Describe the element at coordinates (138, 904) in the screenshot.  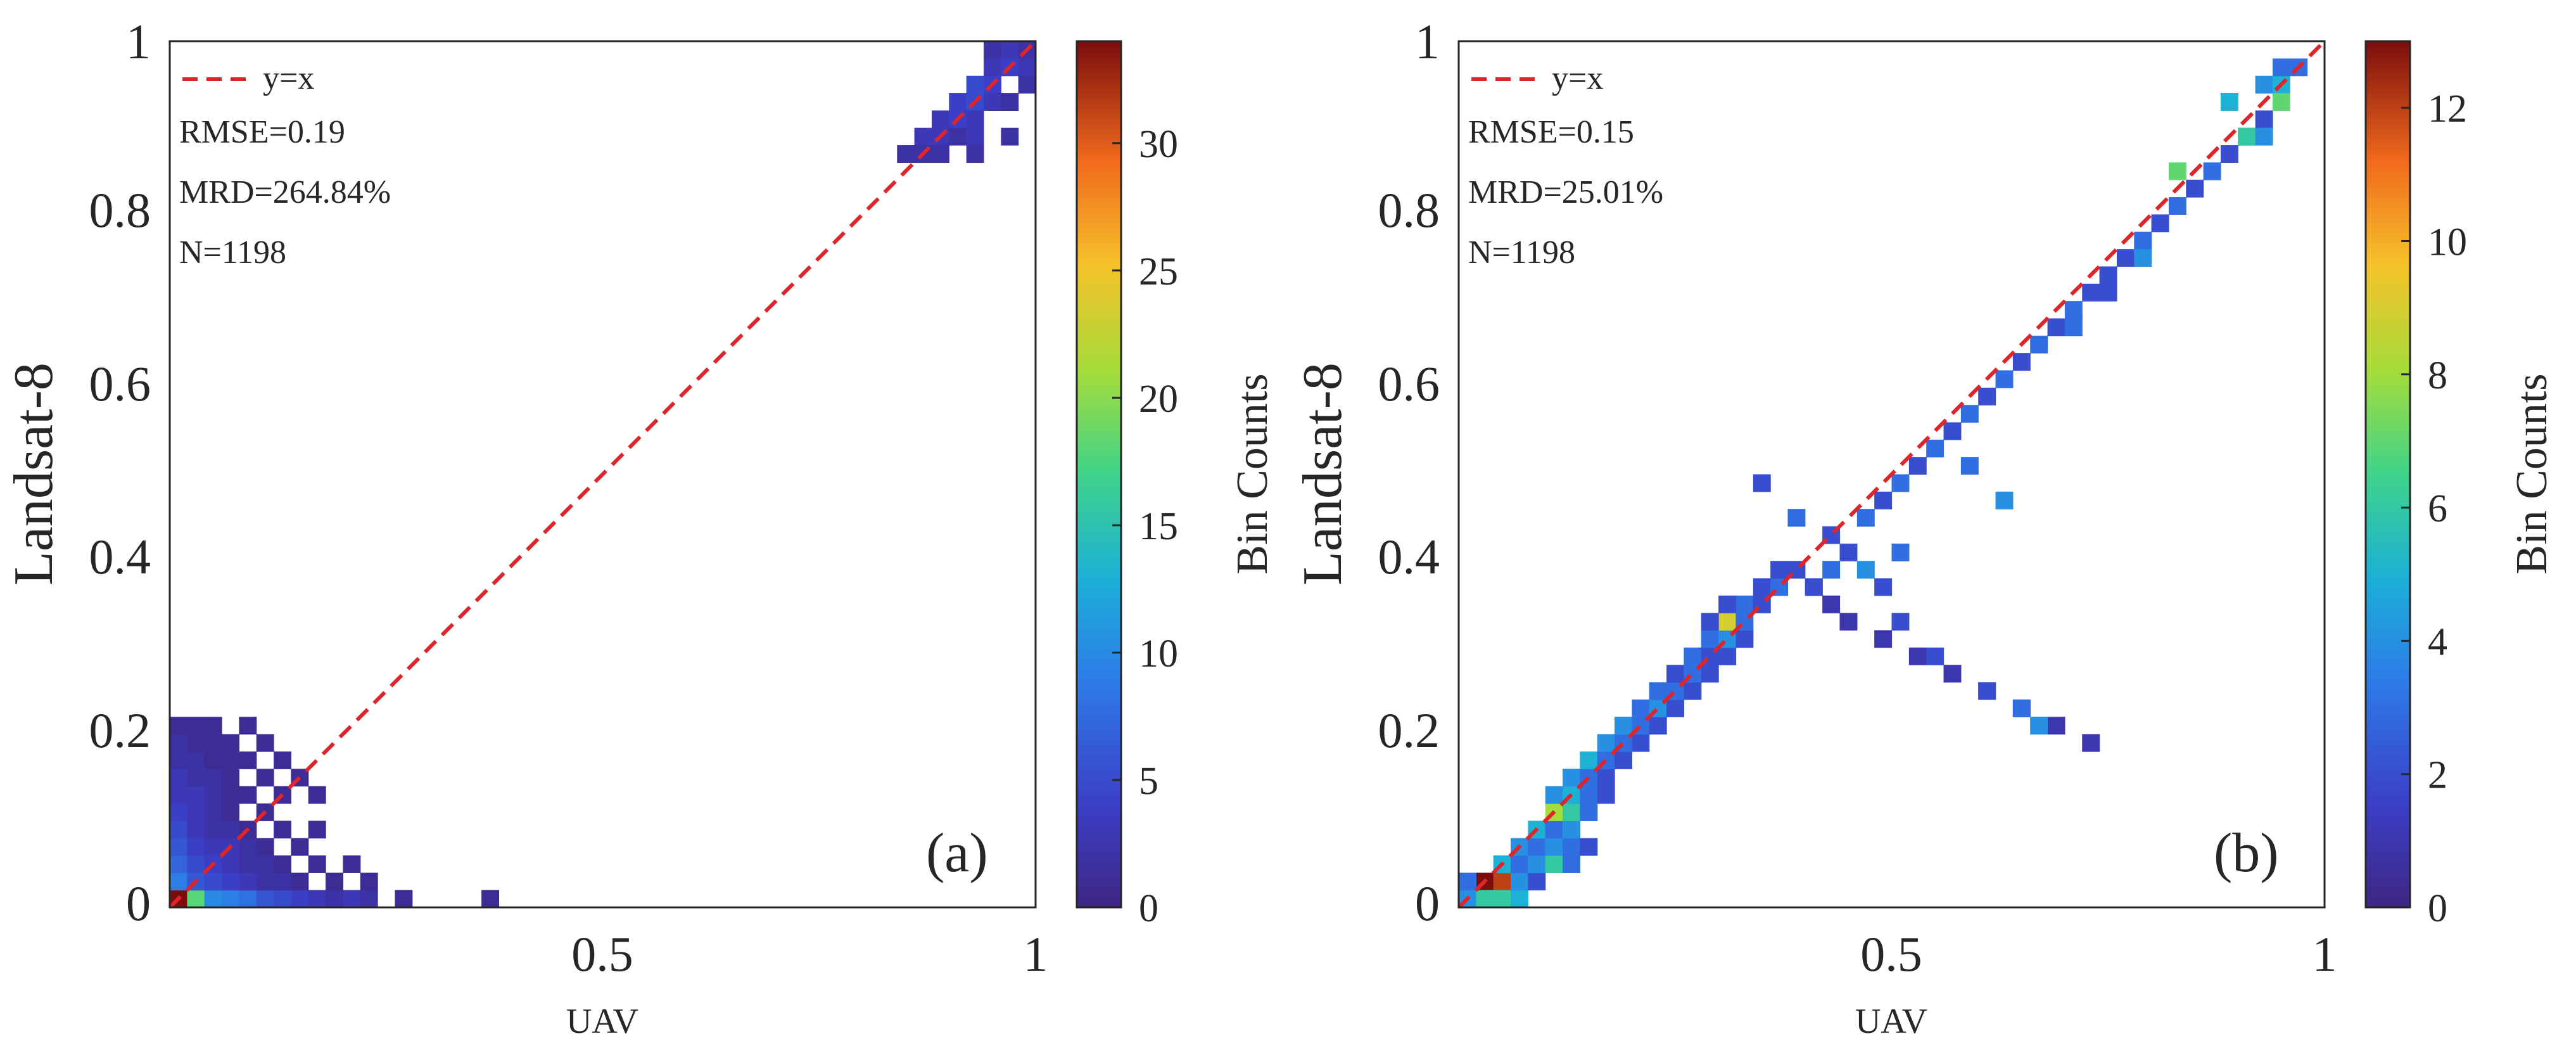
I see `panel-a-ytick-0: 0` at that location.